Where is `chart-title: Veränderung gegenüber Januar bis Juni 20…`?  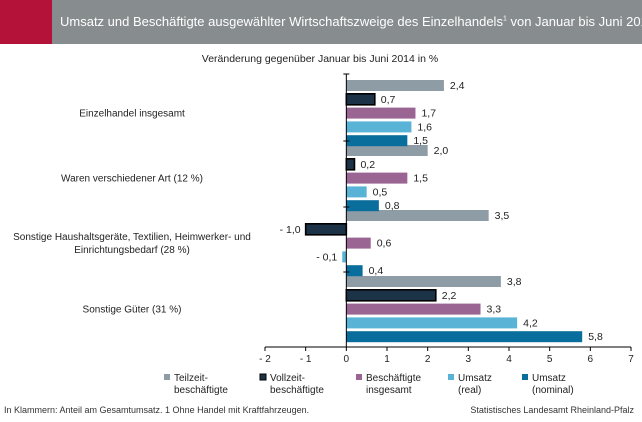 chart-title: Veränderung gegenüber Januar bis Juni 20… is located at coordinates (320, 59).